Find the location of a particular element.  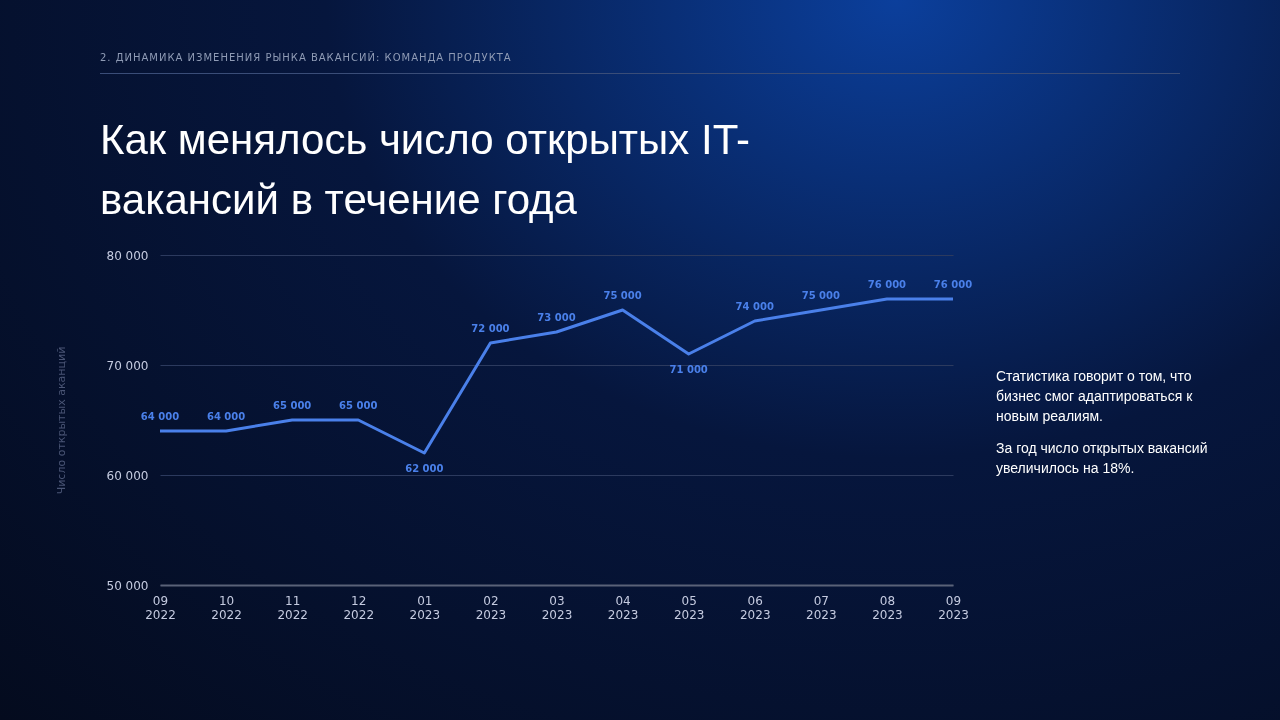

y-tick-label: 50 000 is located at coordinates (127, 585).